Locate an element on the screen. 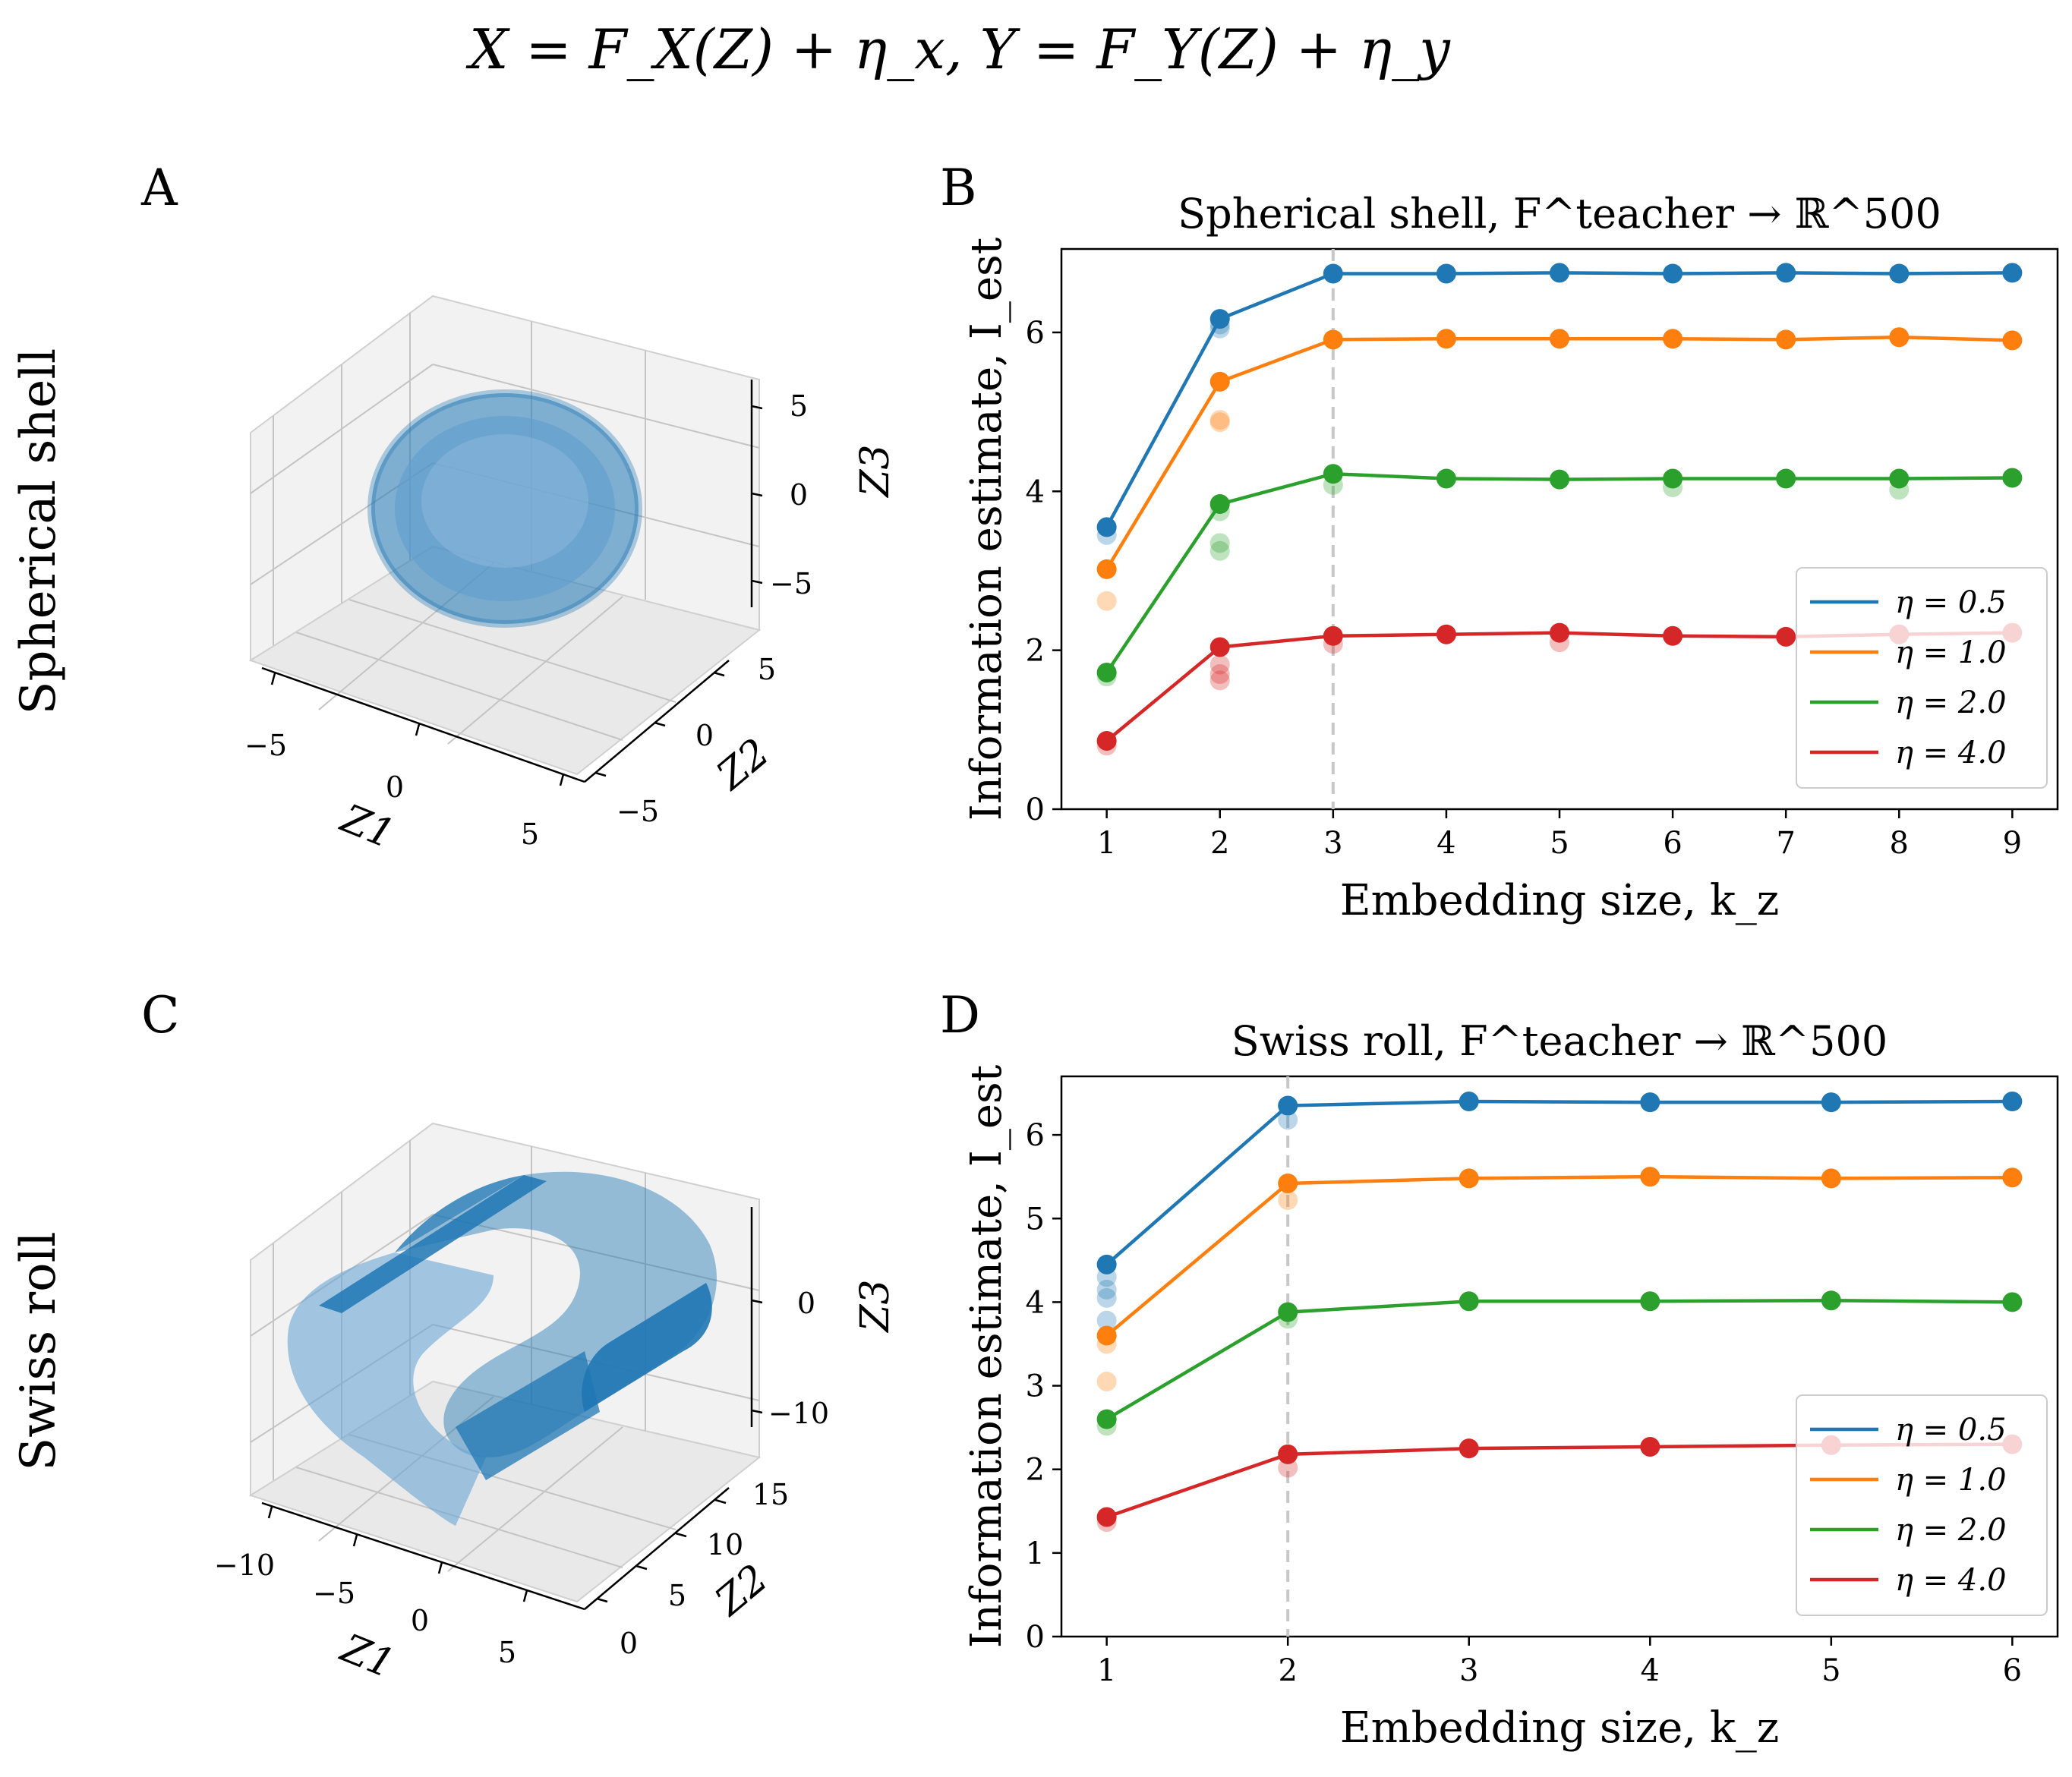 The height and width of the screenshot is (1777, 2072). panel-b-y-label: Information estimate, I_est is located at coordinates (986, 529).